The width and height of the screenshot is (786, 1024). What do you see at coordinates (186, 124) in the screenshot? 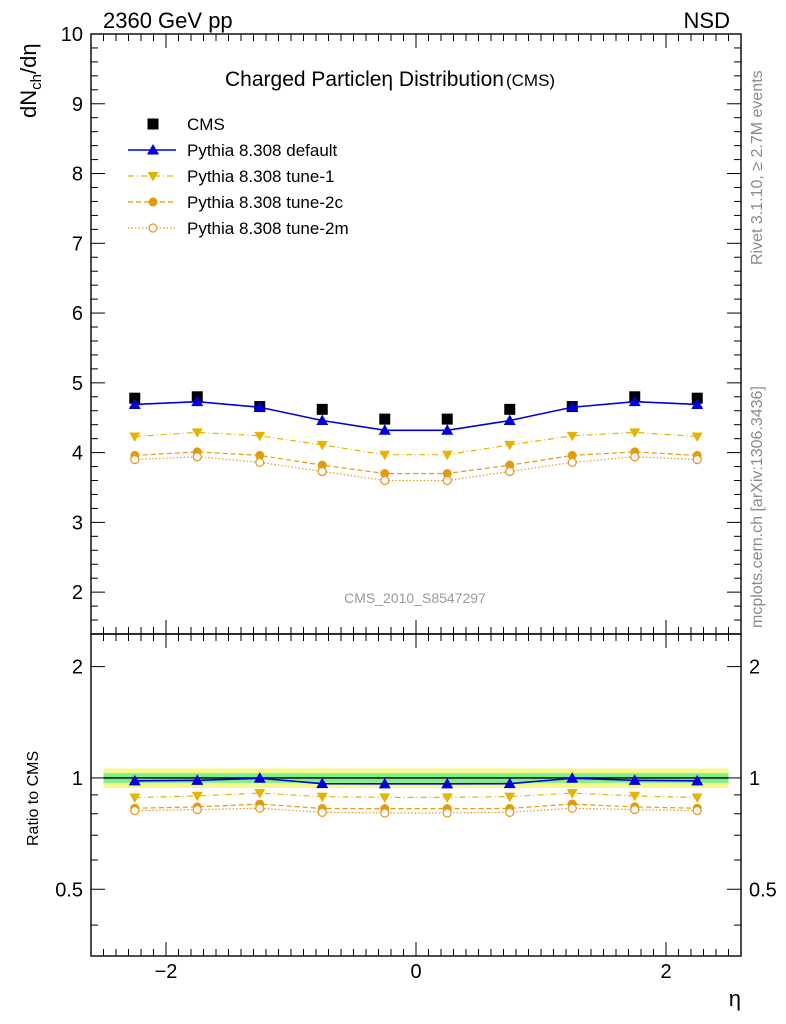
I see `legend-entry-cms: CMS` at bounding box center [186, 124].